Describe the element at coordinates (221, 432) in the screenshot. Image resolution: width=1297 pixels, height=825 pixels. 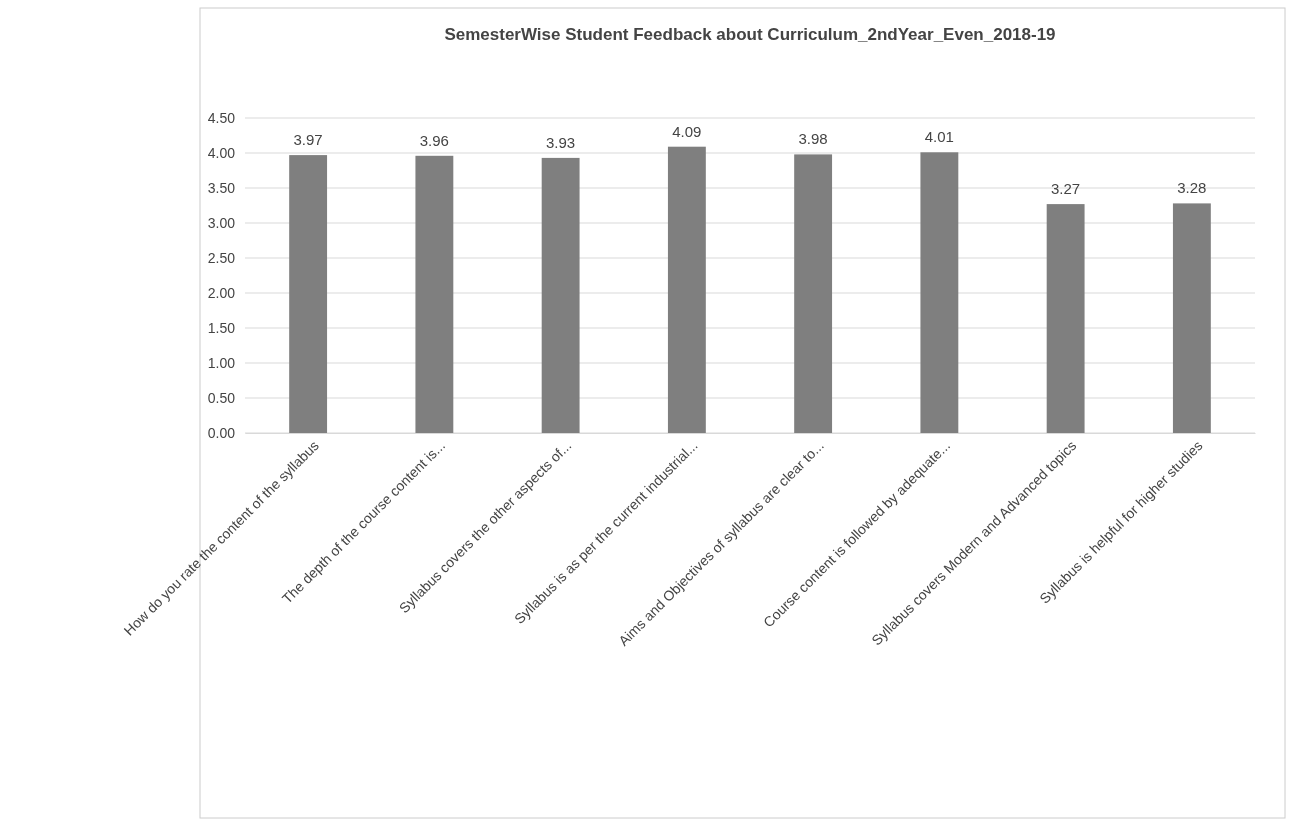
I see `y-tick-label: 0.00` at that location.